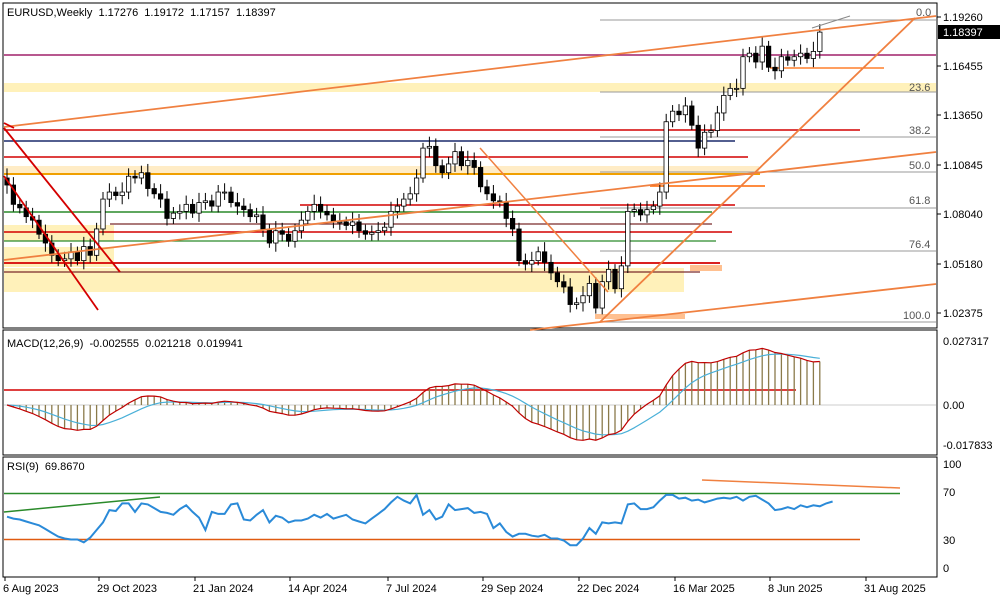 The height and width of the screenshot is (600, 1000). I want to click on current-price-box, so click(969, 32).